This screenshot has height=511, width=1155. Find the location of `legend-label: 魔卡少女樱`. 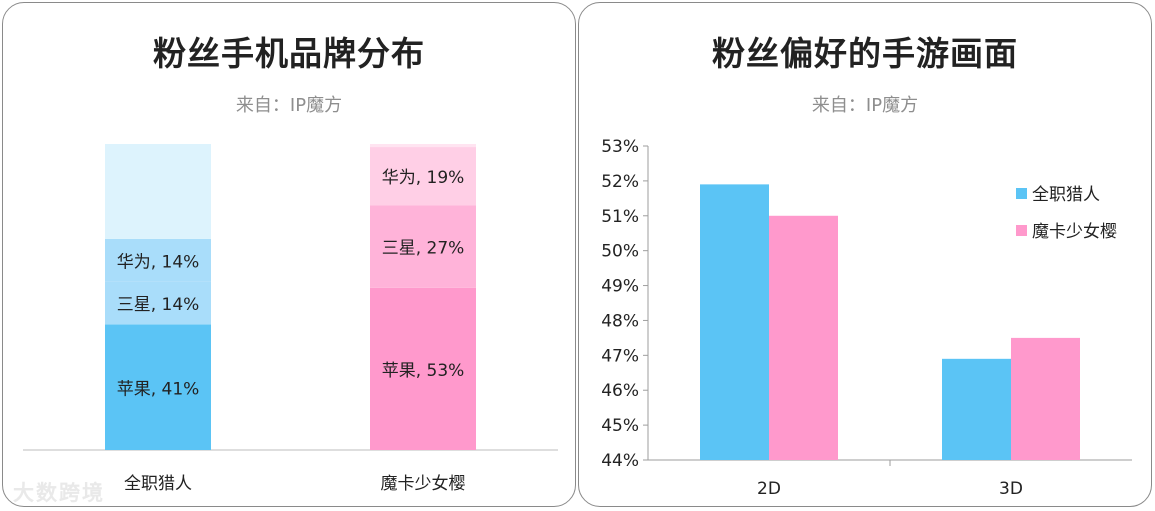

legend-label: 魔卡少女樱 is located at coordinates (1074, 232).